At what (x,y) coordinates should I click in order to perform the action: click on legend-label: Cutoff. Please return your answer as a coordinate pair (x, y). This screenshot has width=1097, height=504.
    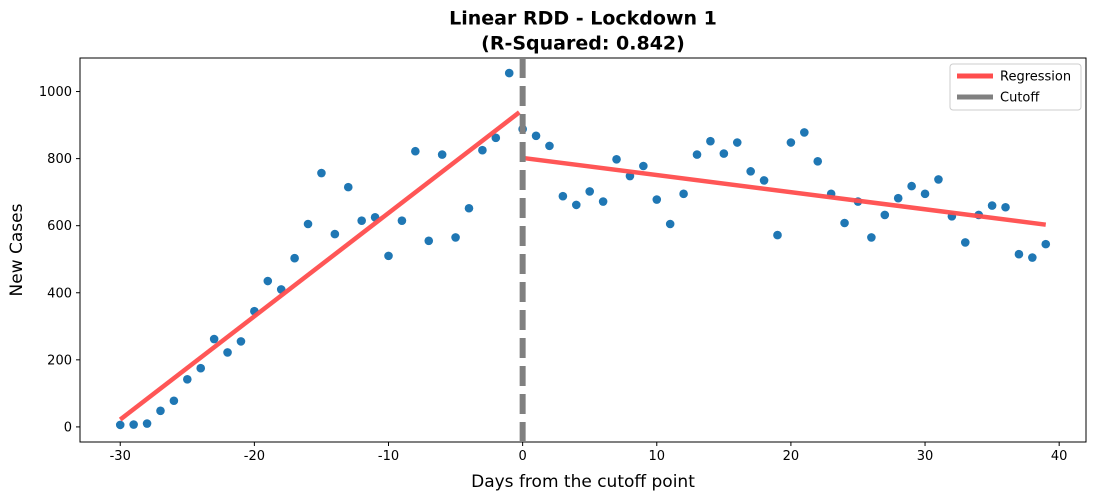
    Looking at the image, I should click on (1020, 98).